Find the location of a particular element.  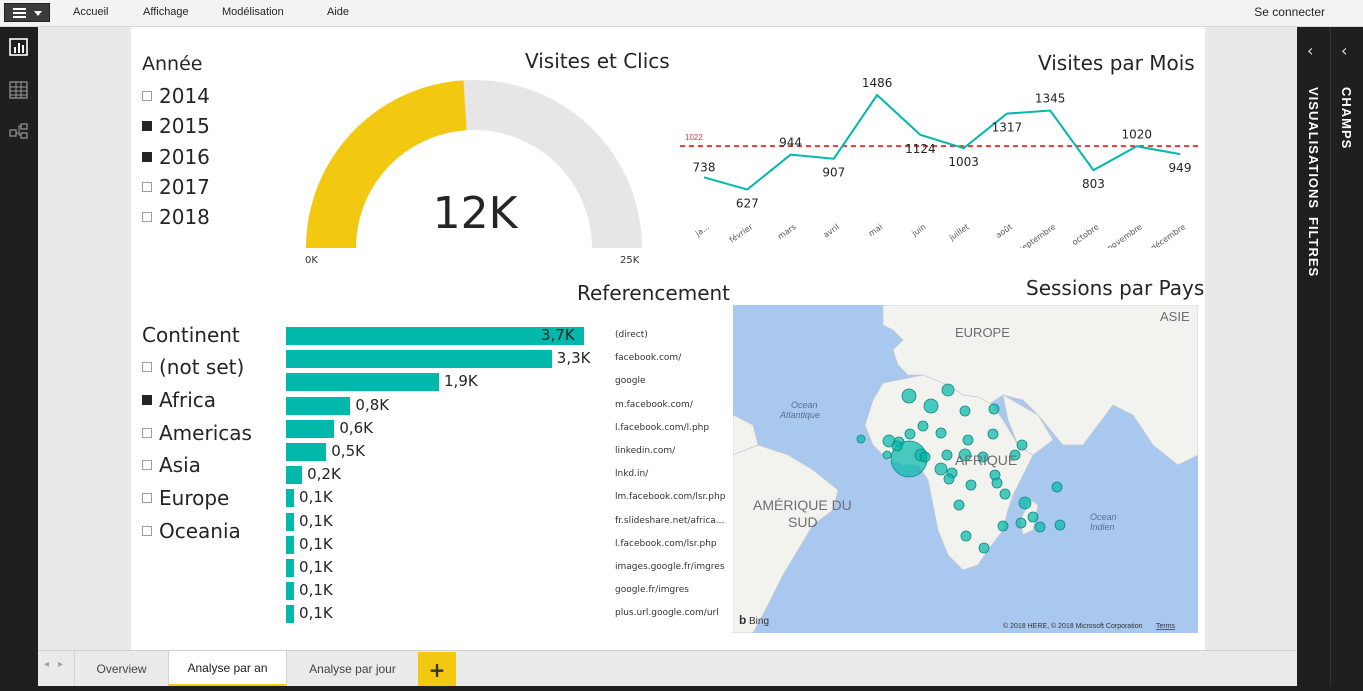

champs-label: CHAMPS is located at coordinates (1346, 118).